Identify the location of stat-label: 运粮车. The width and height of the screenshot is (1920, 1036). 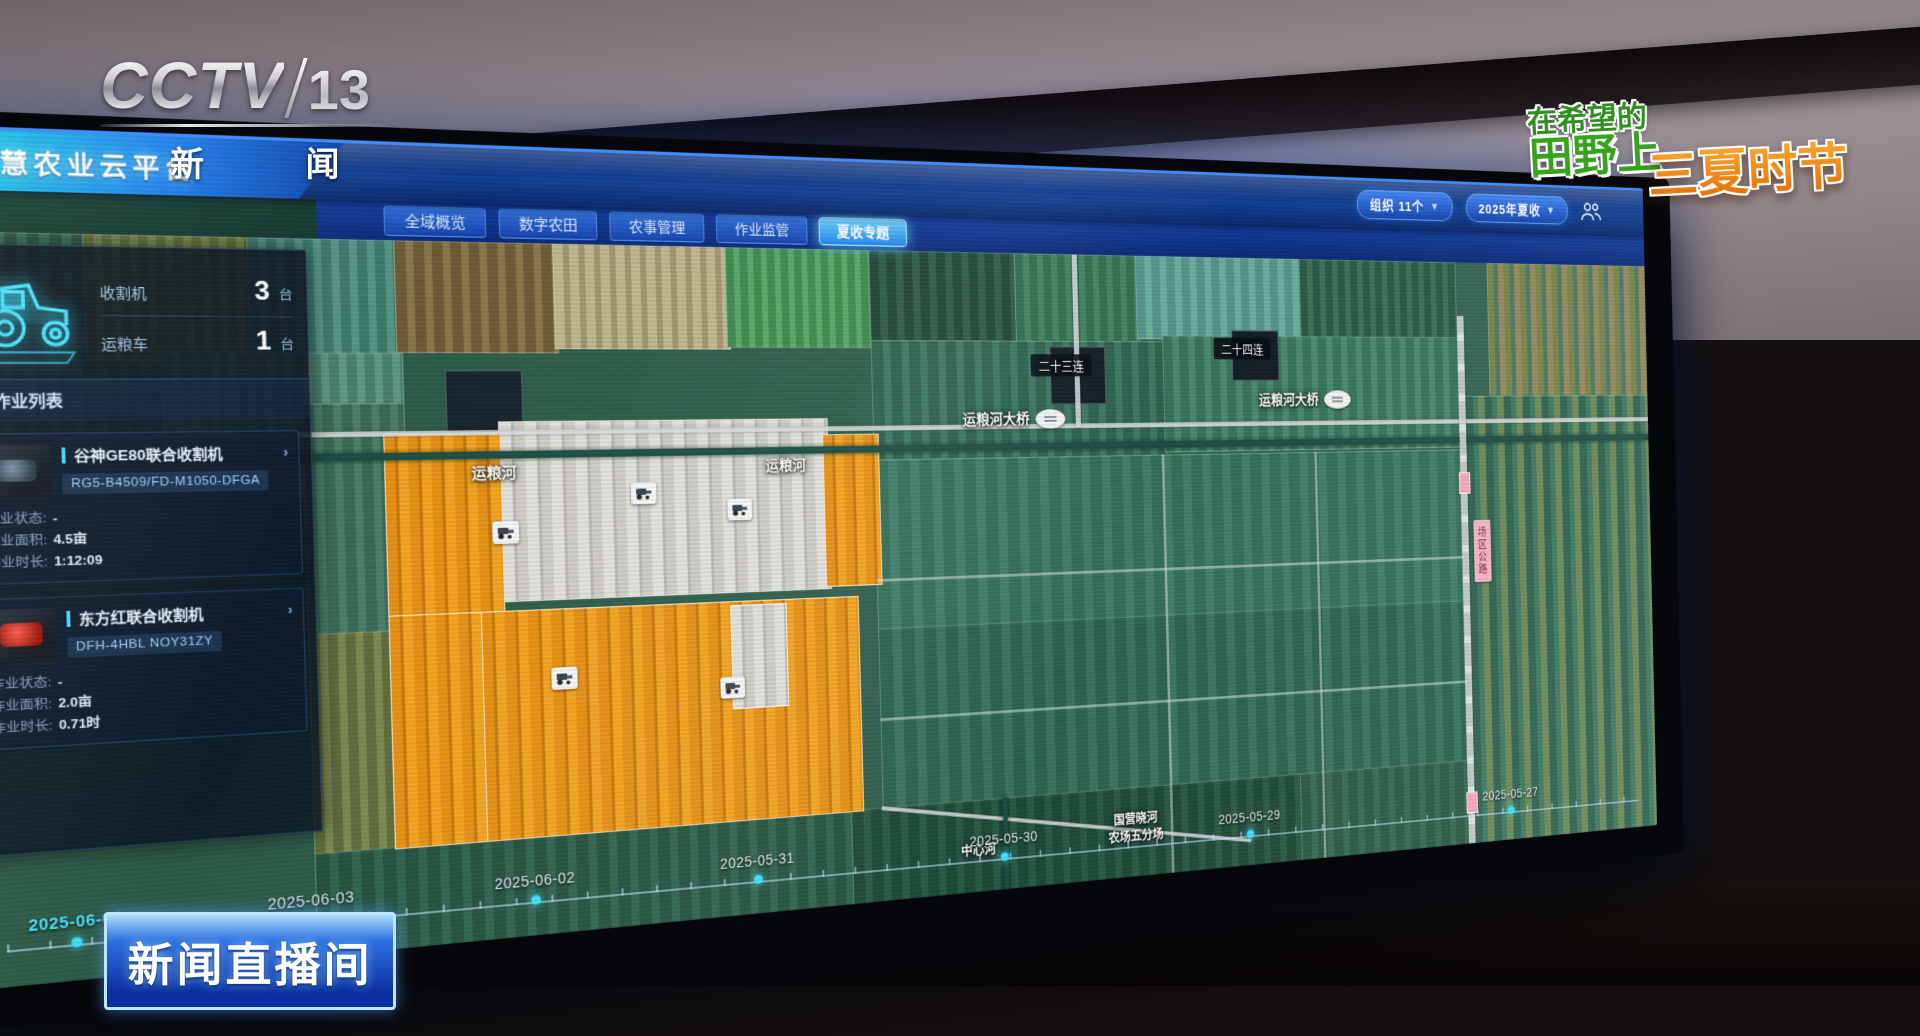
(125, 343).